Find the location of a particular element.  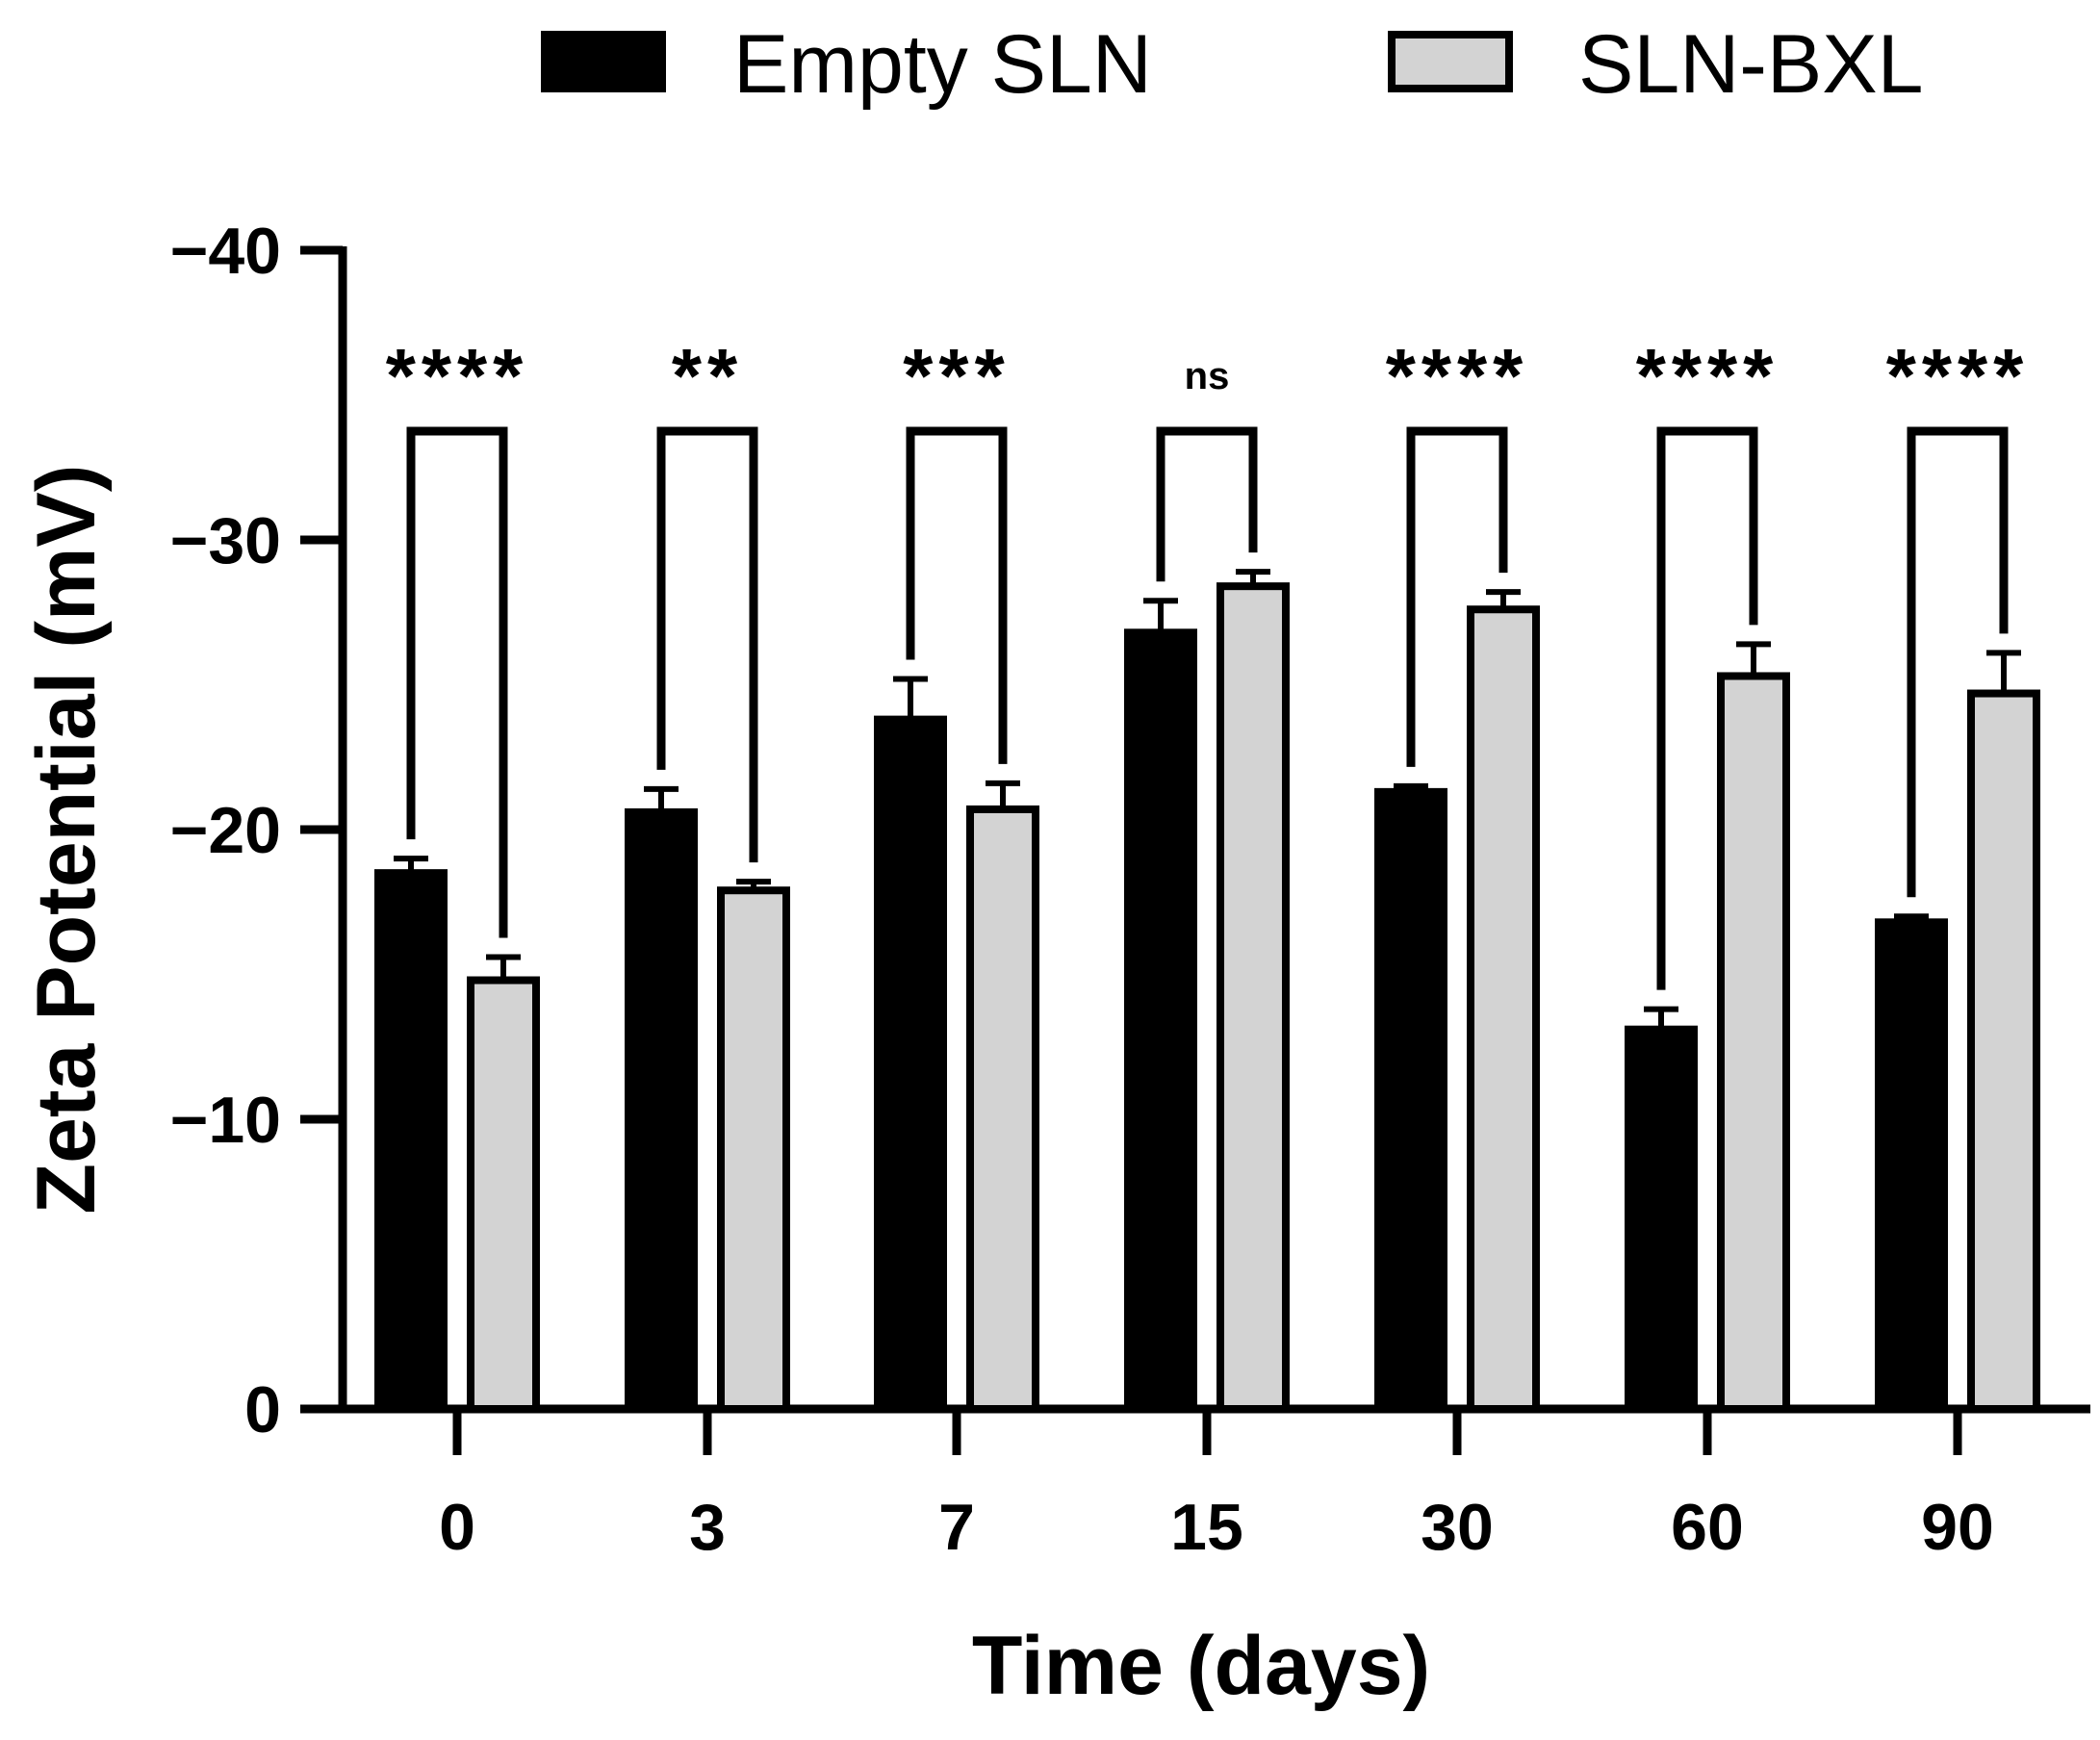

significance-label: ns is located at coordinates (1207, 376).